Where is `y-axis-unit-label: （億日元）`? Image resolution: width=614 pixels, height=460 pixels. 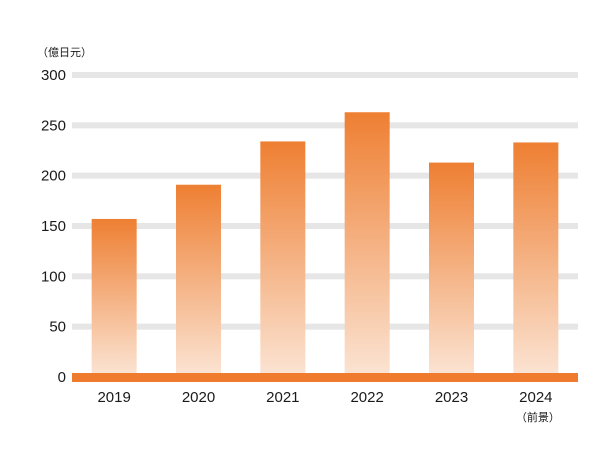 y-axis-unit-label: （億日元） is located at coordinates (64, 52).